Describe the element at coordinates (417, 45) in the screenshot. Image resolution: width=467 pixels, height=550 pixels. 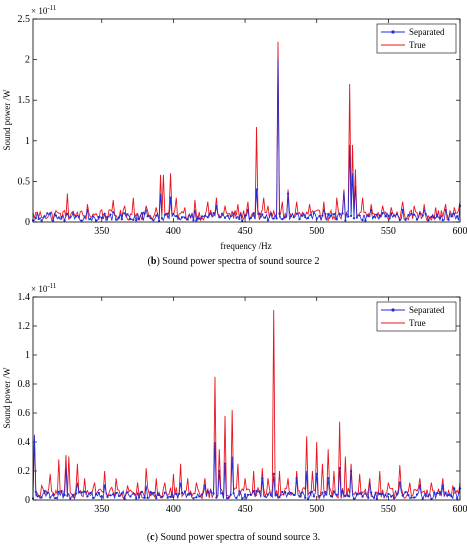
I see `chart-b-legend-true: True` at that location.